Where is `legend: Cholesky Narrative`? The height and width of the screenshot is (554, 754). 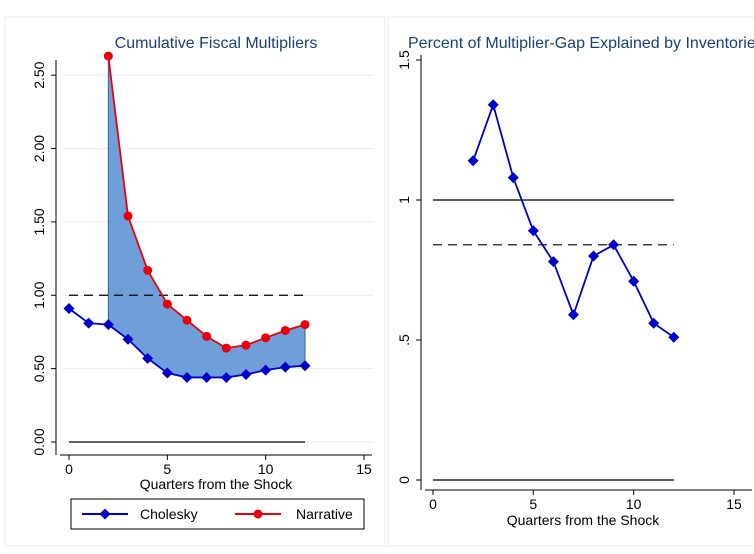 legend: Cholesky Narrative is located at coordinates (217, 514).